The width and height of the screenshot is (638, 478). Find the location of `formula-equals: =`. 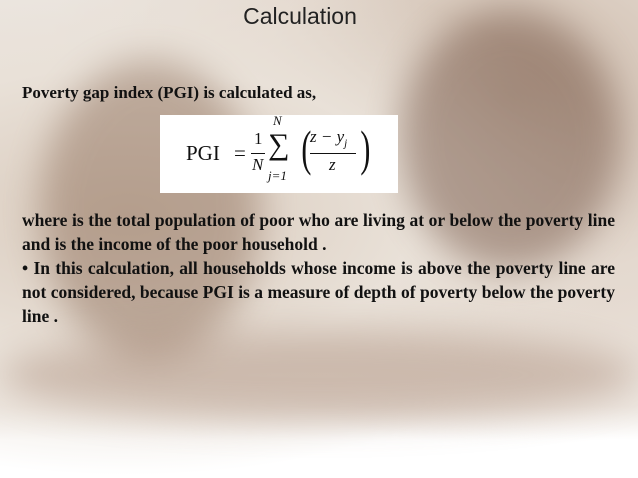

formula-equals: = is located at coordinates (240, 153).